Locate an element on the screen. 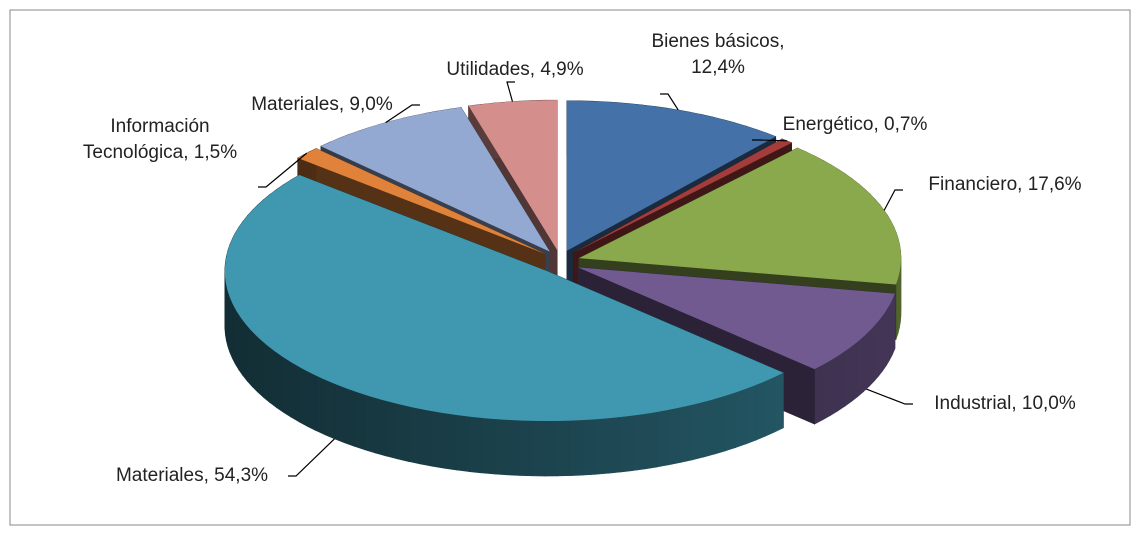 The image size is (1140, 541). data-label: Bienes básicos, 12,4% is located at coordinates (717, 54).